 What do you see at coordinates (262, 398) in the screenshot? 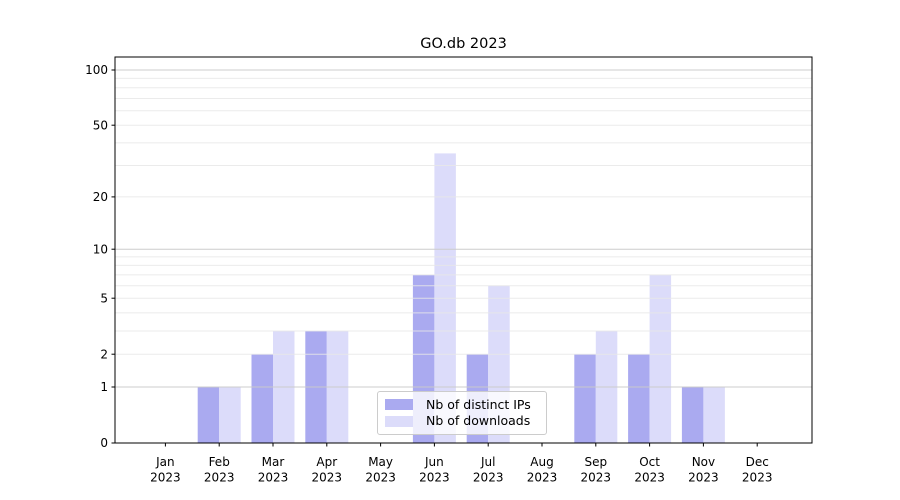
I see `bar-mar-distinct-ips` at bounding box center [262, 398].